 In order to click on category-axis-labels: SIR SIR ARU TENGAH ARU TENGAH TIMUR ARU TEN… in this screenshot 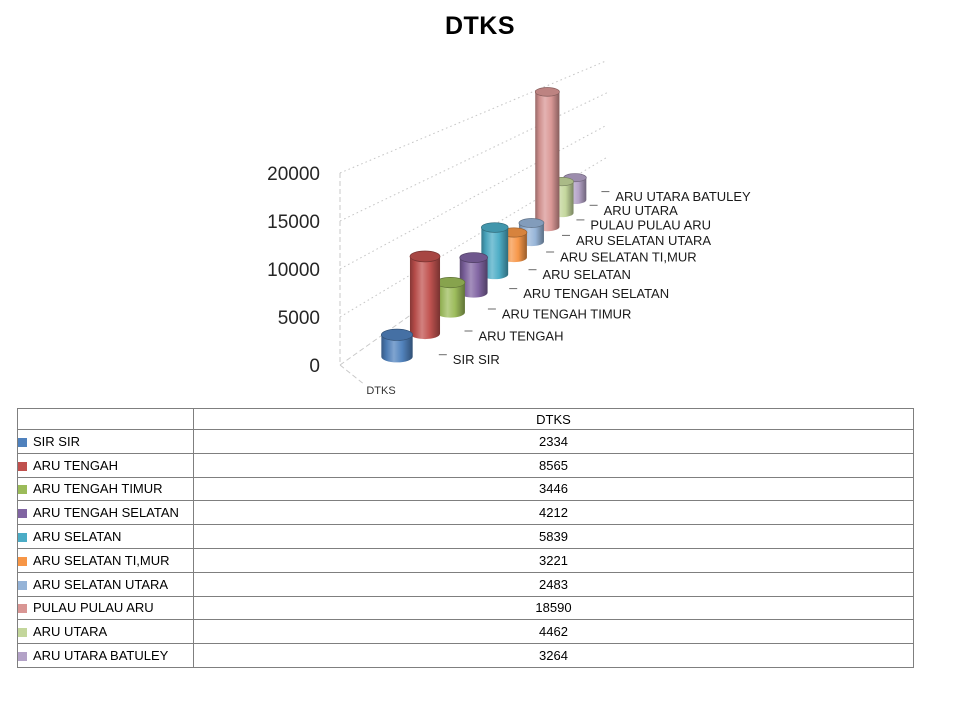, I will do `click(594, 278)`.